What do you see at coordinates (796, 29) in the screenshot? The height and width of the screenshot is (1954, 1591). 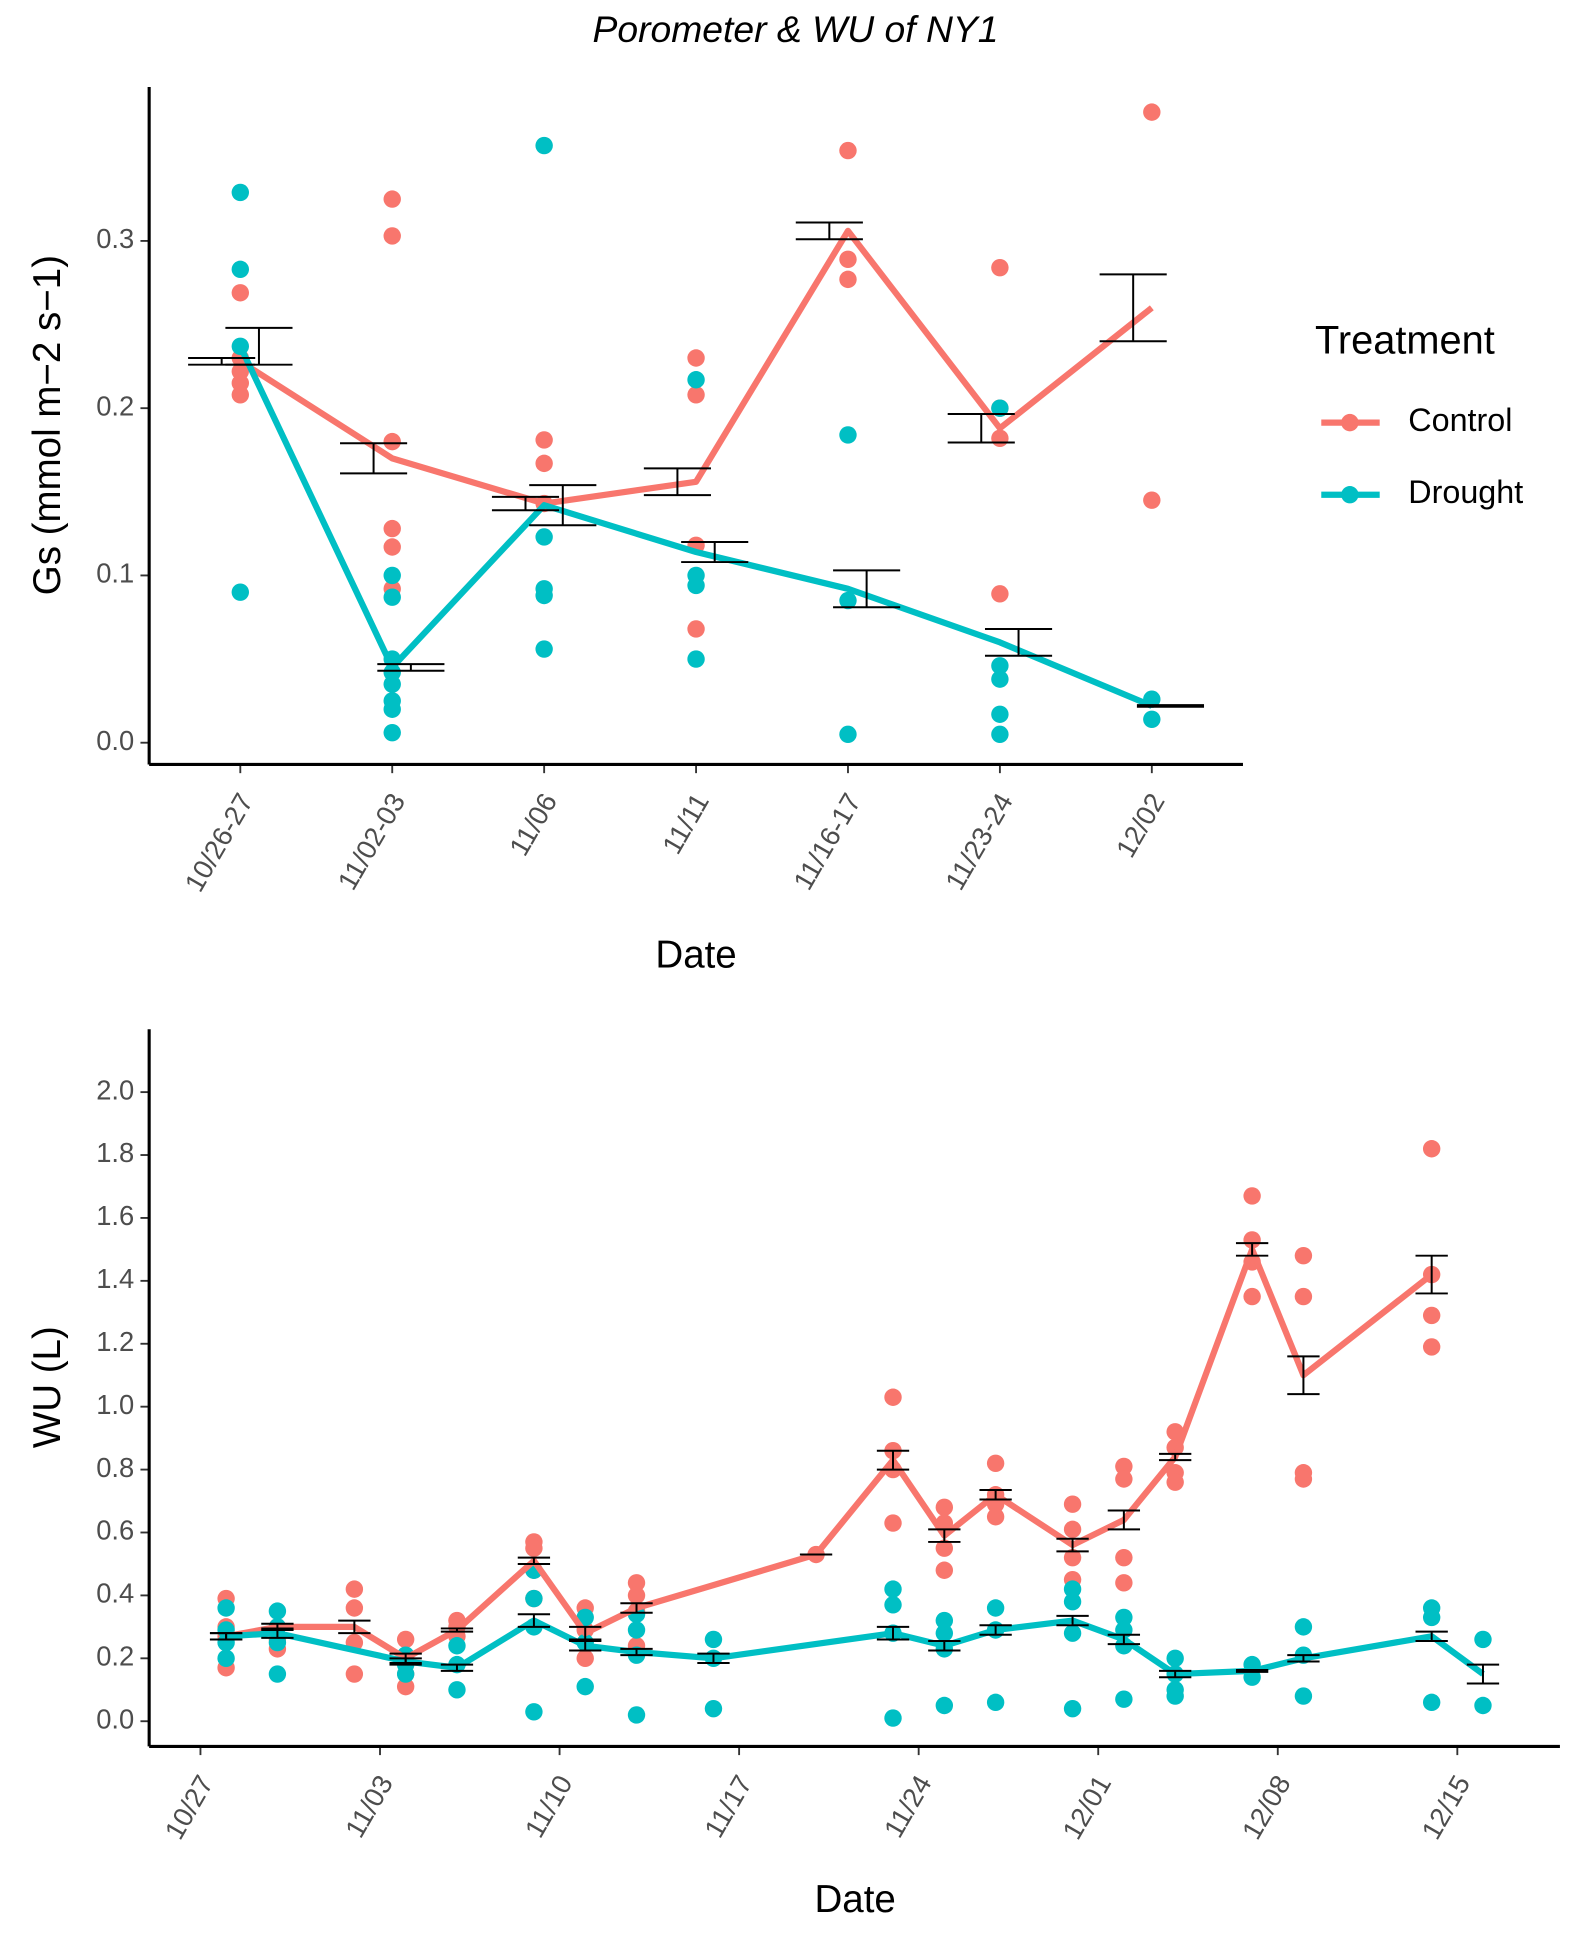 I see `chart-title: Porometer & WU of NY1` at bounding box center [796, 29].